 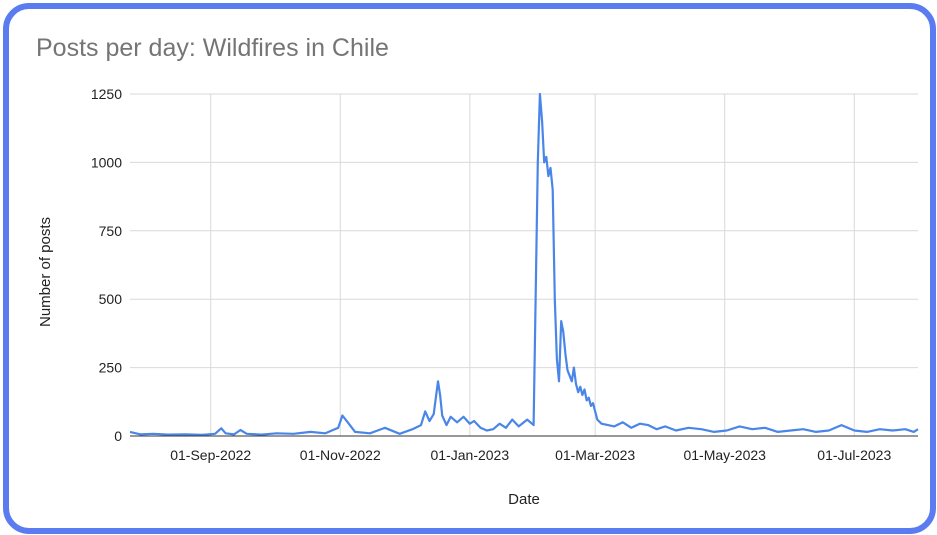 What do you see at coordinates (340, 455) in the screenshot?
I see `x-tick-label: 01-Nov-2022` at bounding box center [340, 455].